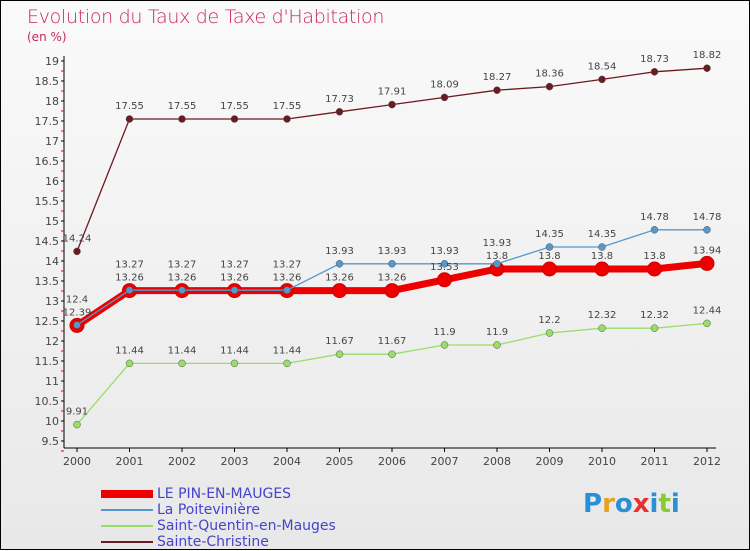 This screenshot has height=551, width=750. What do you see at coordinates (52, 221) in the screenshot?
I see `y-tick-label: 15` at bounding box center [52, 221].